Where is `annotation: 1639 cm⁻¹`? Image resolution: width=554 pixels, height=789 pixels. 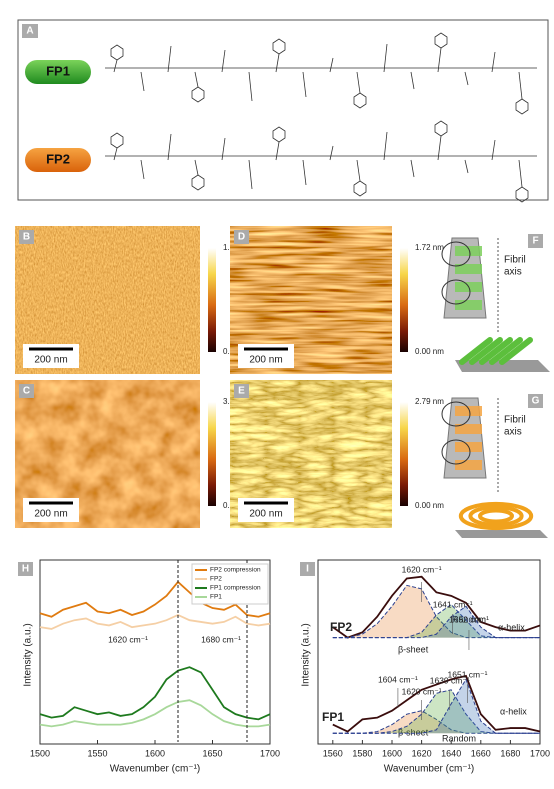 annotation: 1639 cm⁻¹ is located at coordinates (450, 680).